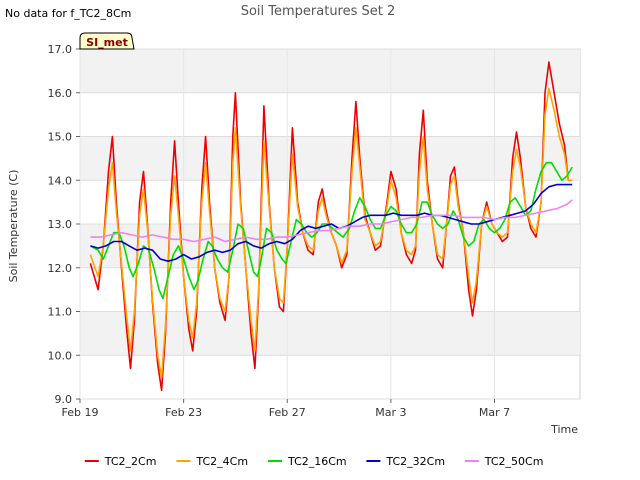 The height and width of the screenshot is (480, 640). I want to click on legend: TC2_2Cm TC2_4Cm TC2_16Cm TC2_32Cm TC2_50Cm, so click(314, 461).